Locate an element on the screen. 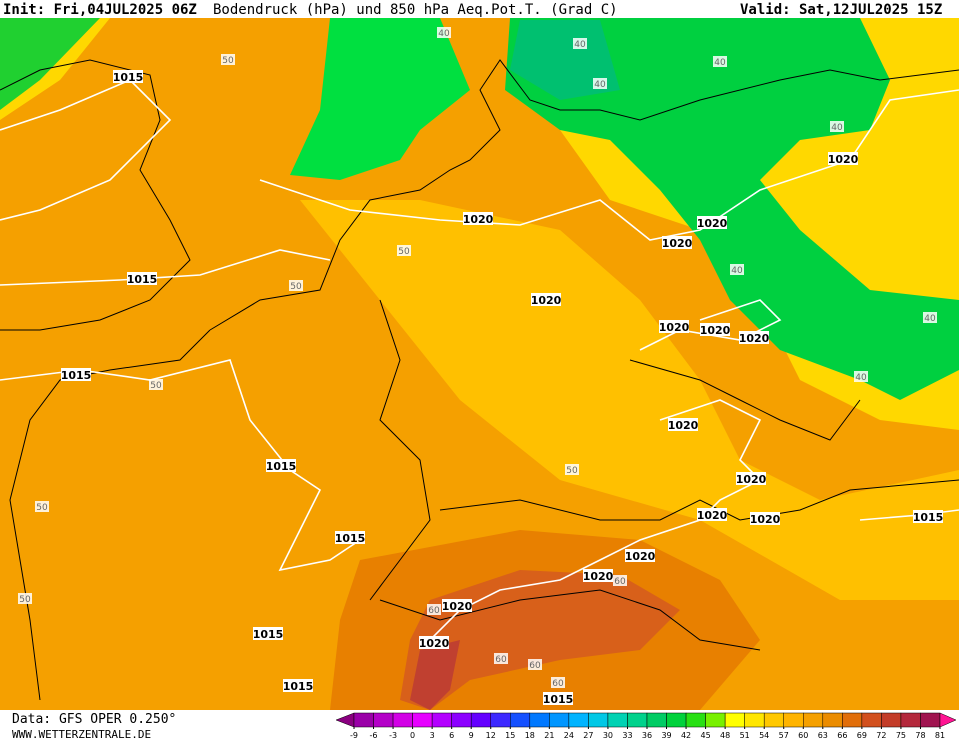 Image resolution: width=959 pixels, height=741 pixels. colorbar-label: 30 is located at coordinates (608, 735).